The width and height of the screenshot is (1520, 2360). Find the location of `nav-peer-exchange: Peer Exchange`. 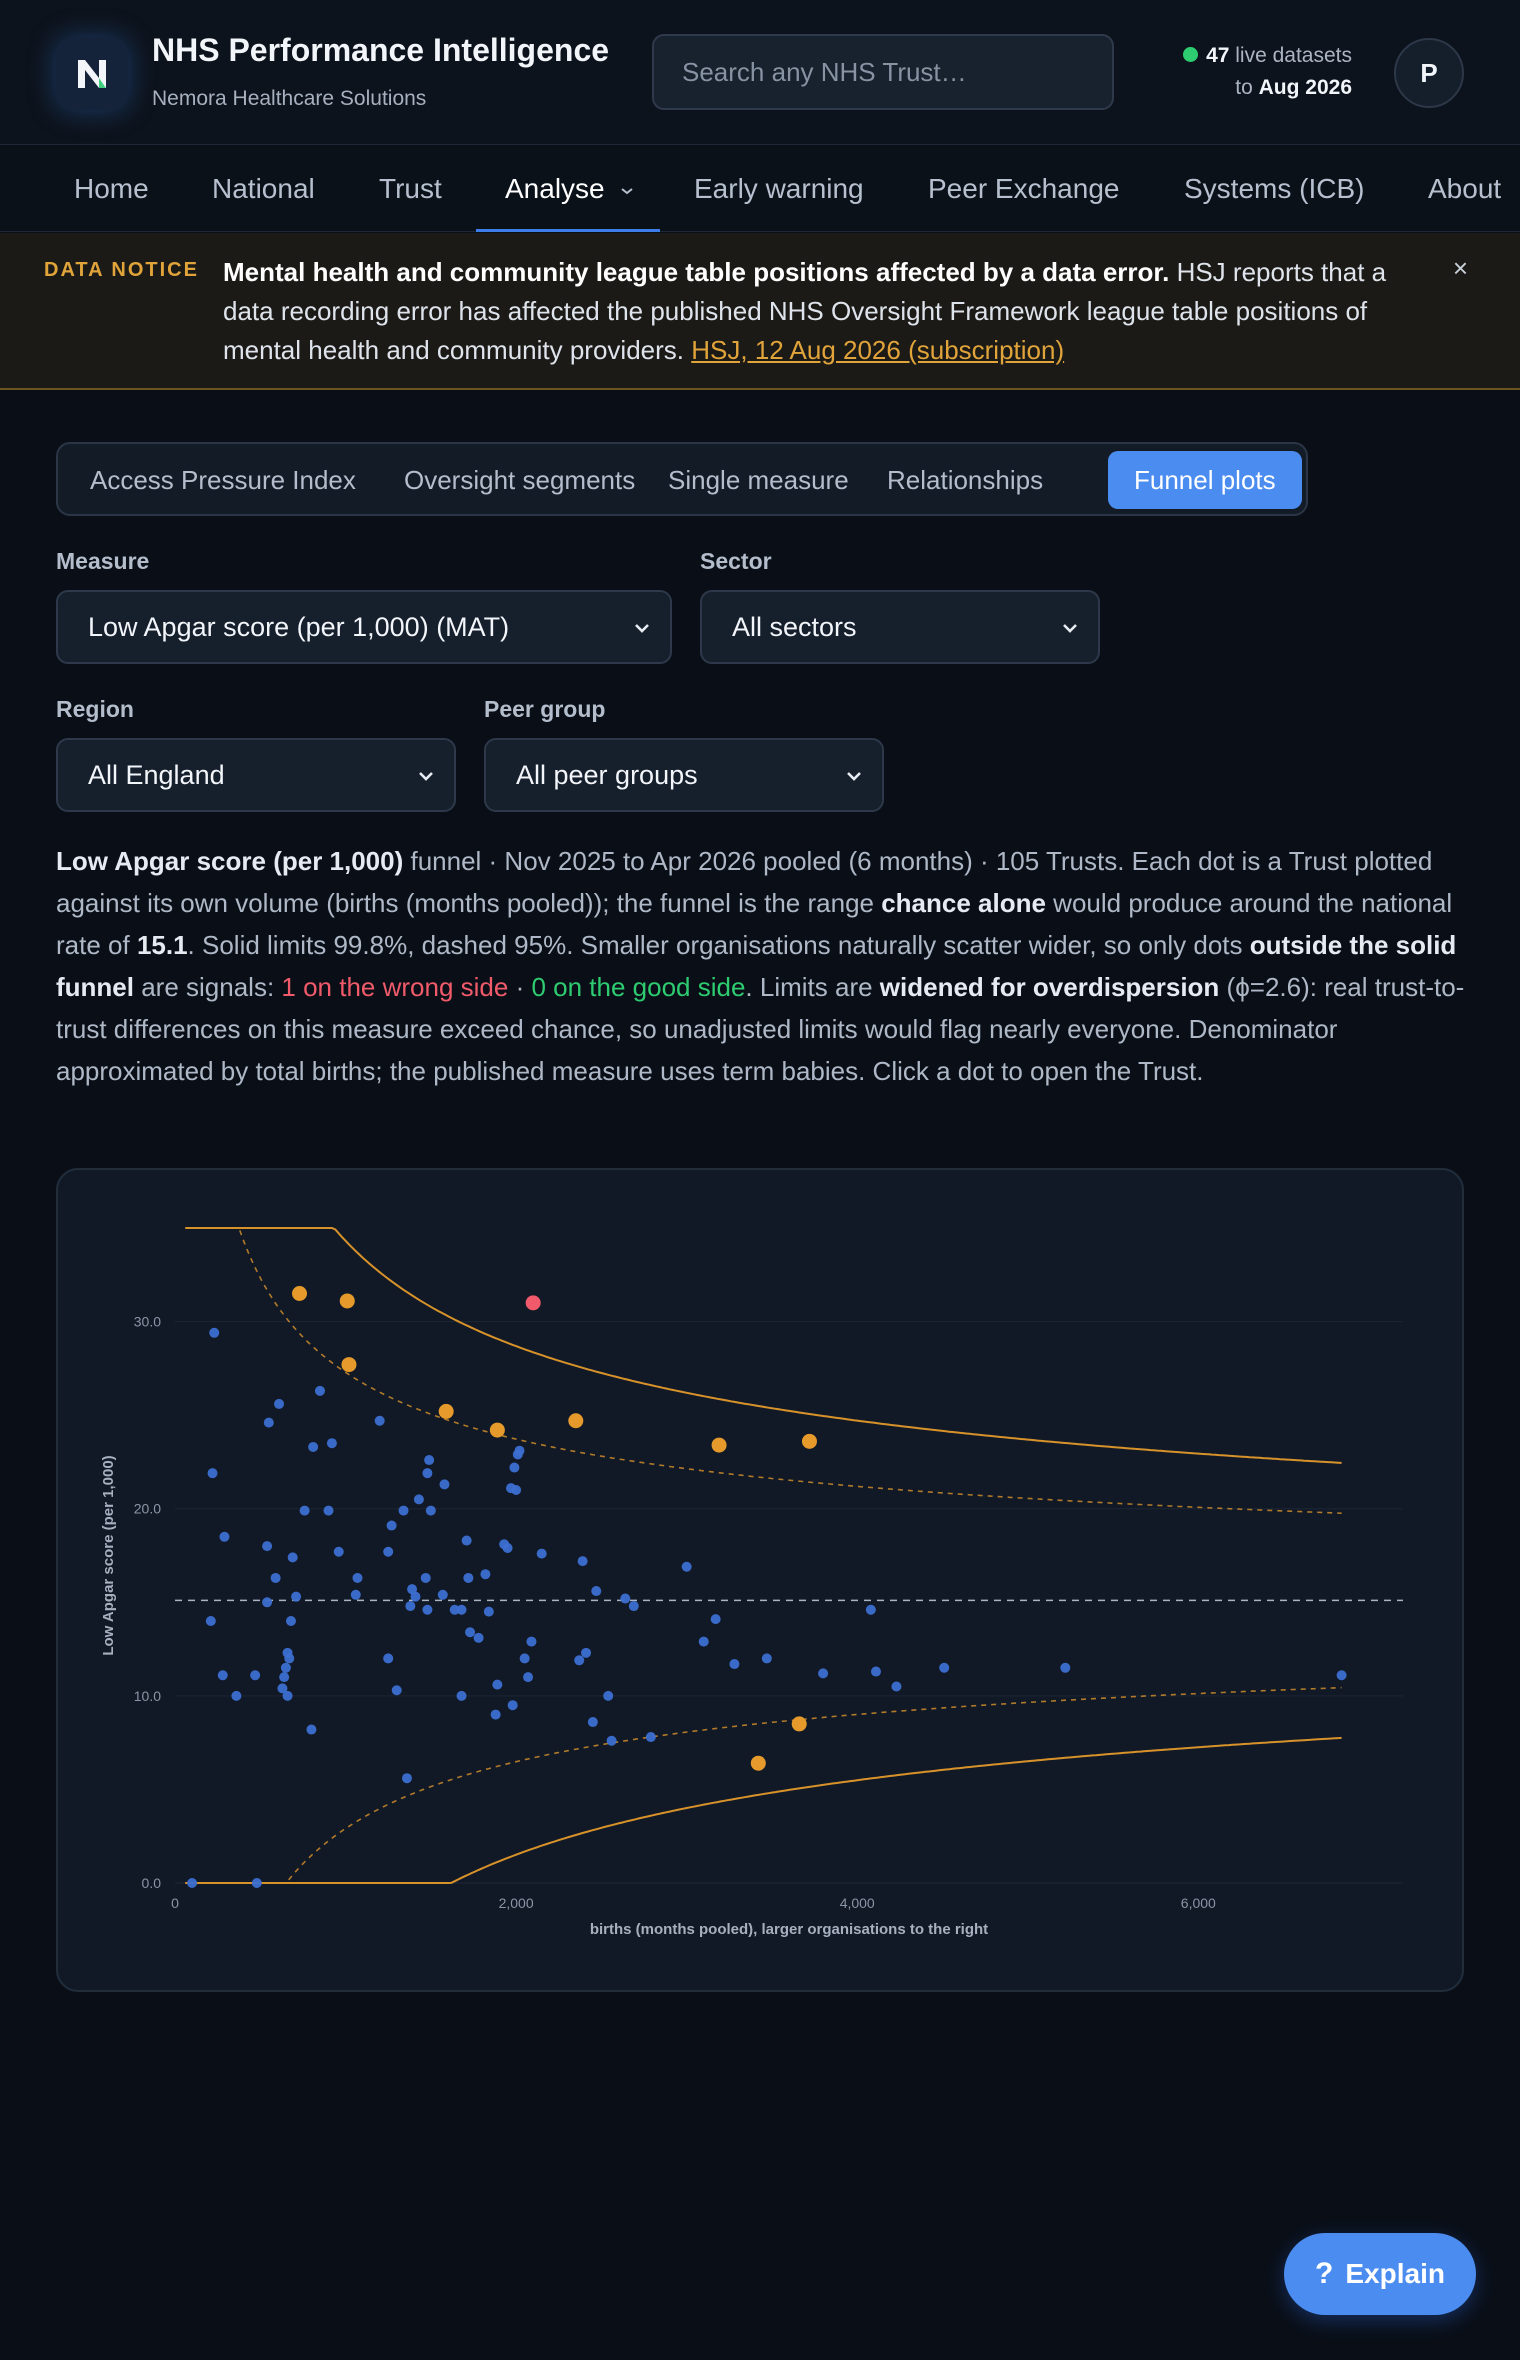

nav-peer-exchange: Peer Exchange is located at coordinates (1024, 188).